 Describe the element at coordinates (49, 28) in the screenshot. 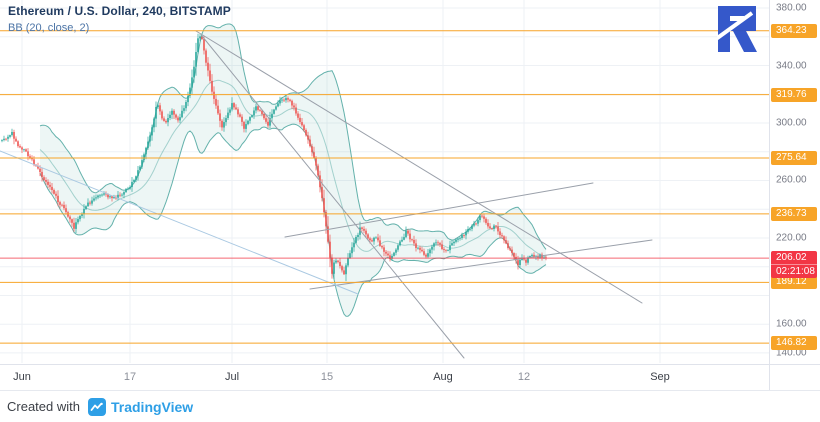

I see `indicator-legend-bb: BB (20, close, 2)` at that location.